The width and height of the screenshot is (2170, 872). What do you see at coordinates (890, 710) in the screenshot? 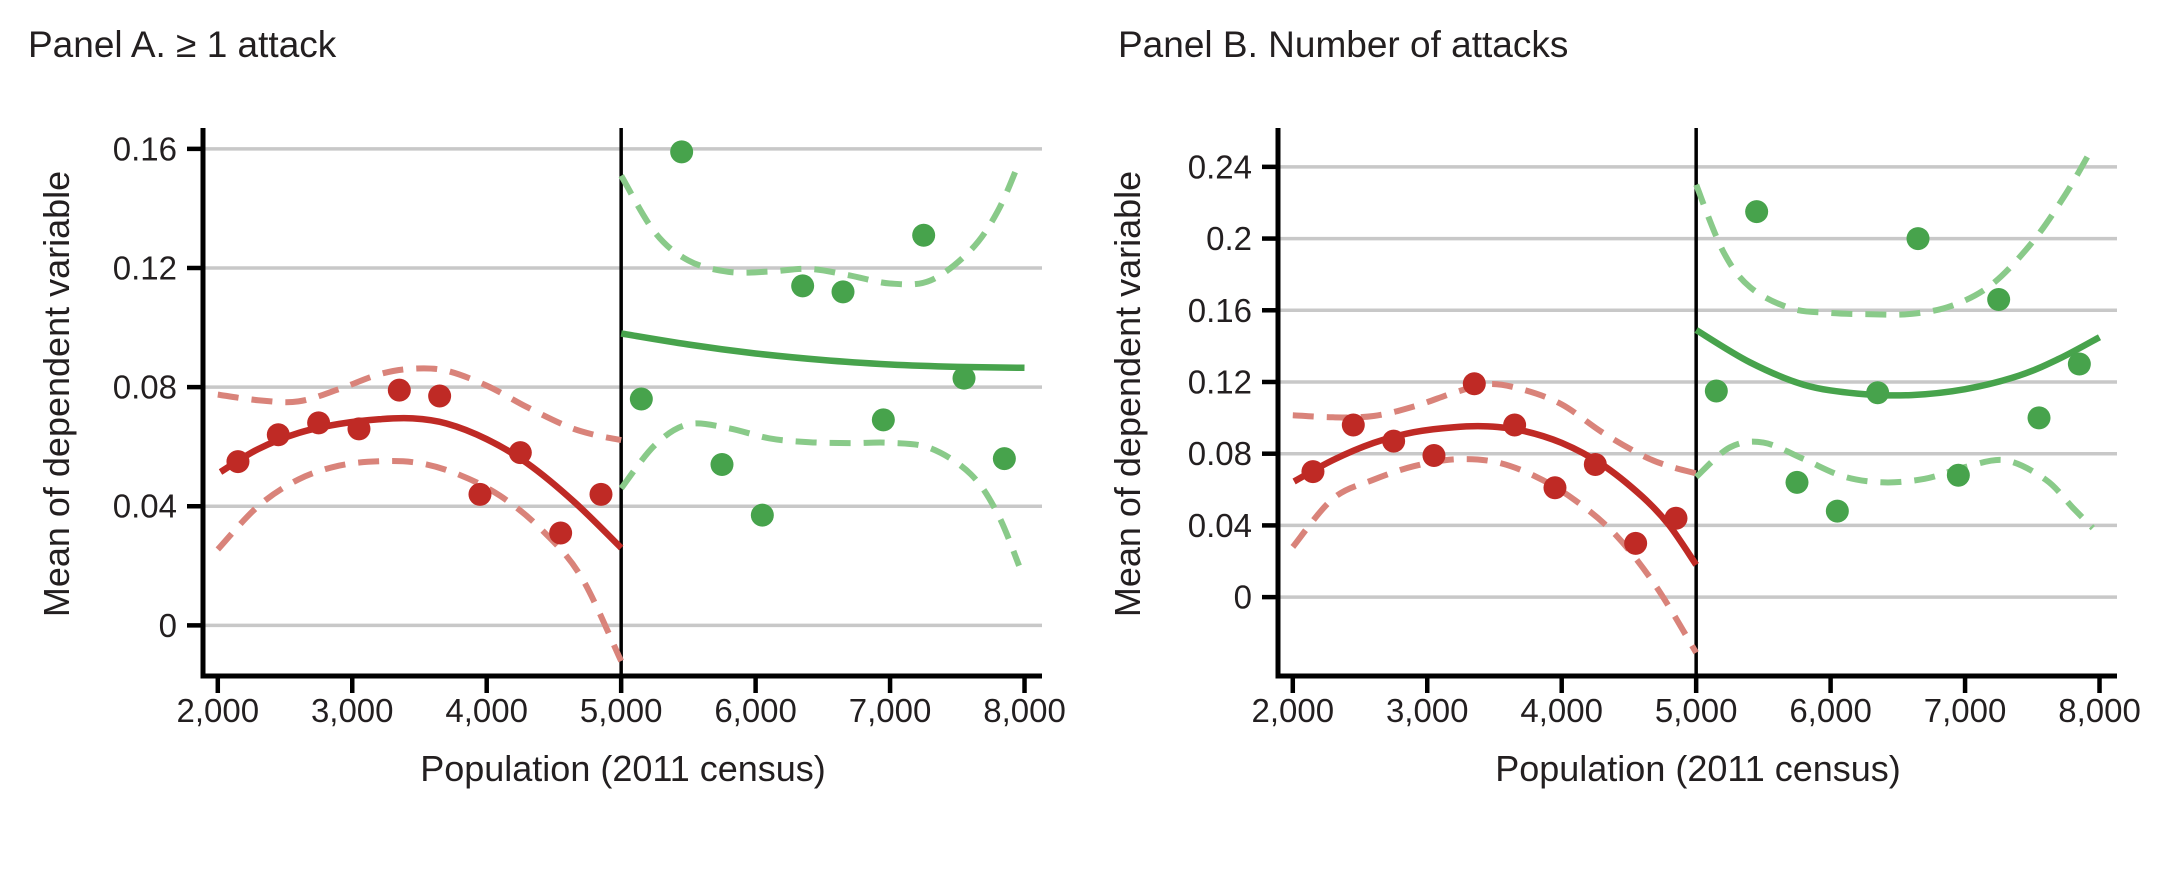
I see `panel-a-x-tick-label: 7,000` at bounding box center [890, 710].